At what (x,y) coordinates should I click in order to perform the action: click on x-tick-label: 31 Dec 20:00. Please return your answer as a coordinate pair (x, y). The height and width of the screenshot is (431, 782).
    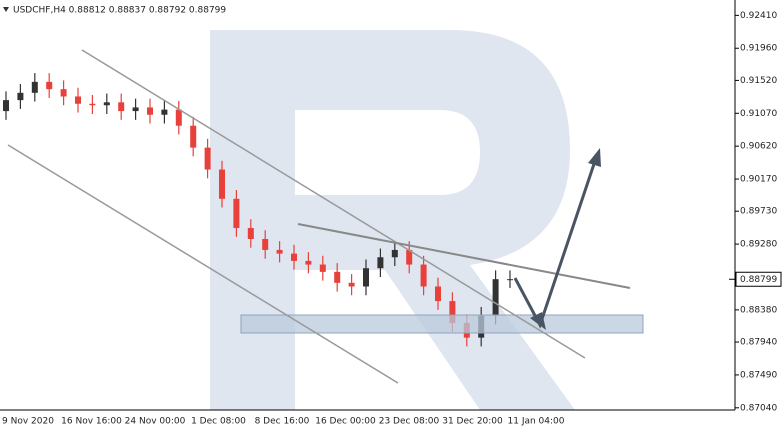
    Looking at the image, I should click on (472, 422).